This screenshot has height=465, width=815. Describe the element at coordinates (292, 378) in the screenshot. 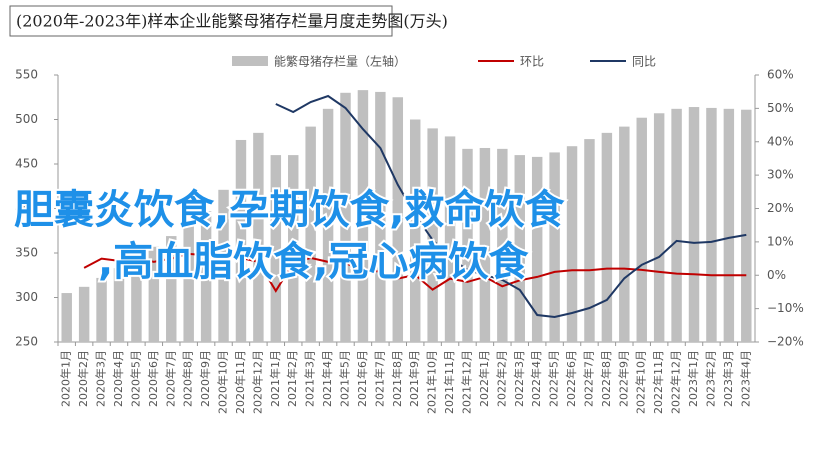

I see `x-tick-label: 2021年2月` at that location.